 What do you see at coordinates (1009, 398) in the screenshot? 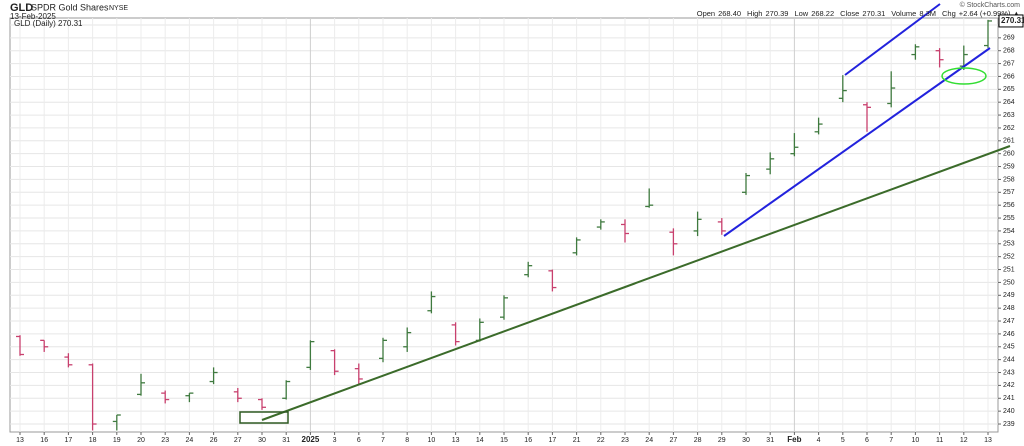
I see `y-tick-label: 241` at bounding box center [1009, 398].